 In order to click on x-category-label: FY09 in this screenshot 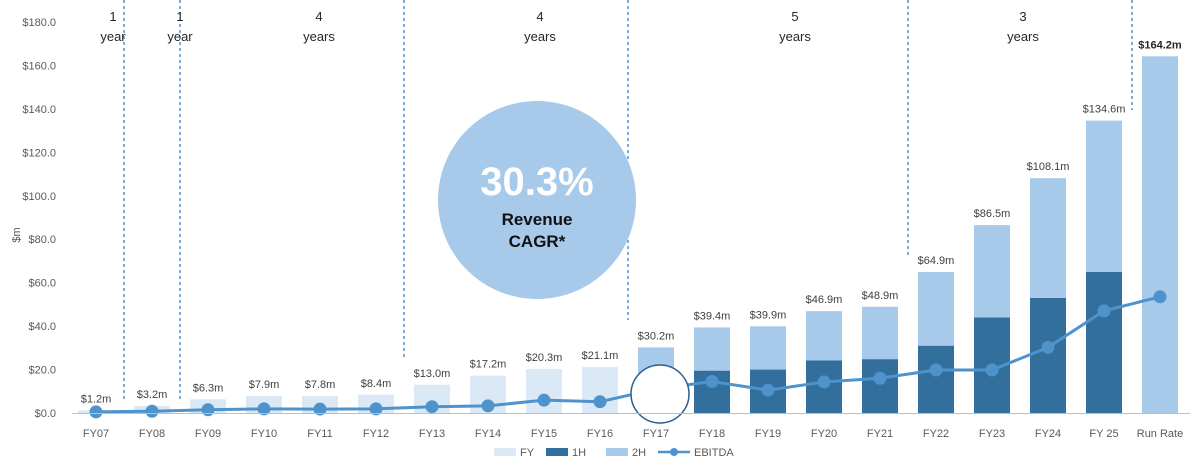, I will do `click(208, 434)`.